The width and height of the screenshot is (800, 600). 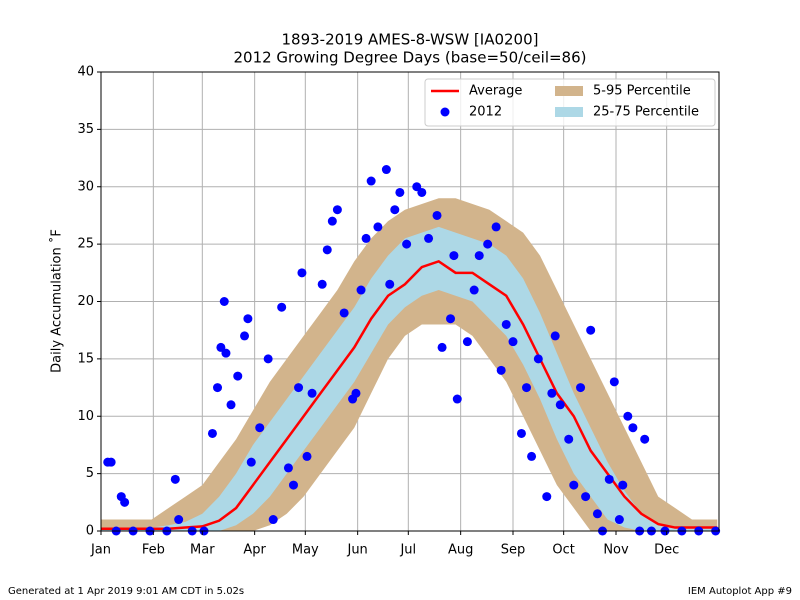 What do you see at coordinates (85, 72) in the screenshot?
I see `y-tick-label: 40` at bounding box center [85, 72].